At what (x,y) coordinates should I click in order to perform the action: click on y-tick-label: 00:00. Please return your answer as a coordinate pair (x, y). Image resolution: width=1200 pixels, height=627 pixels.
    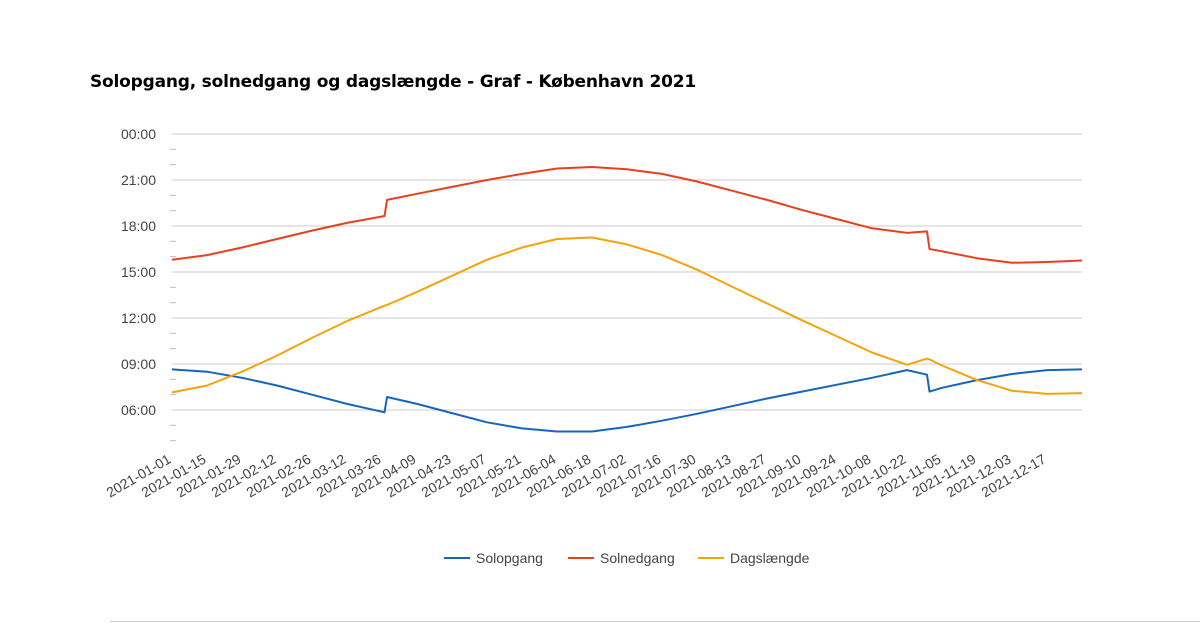
    Looking at the image, I should click on (138, 134).